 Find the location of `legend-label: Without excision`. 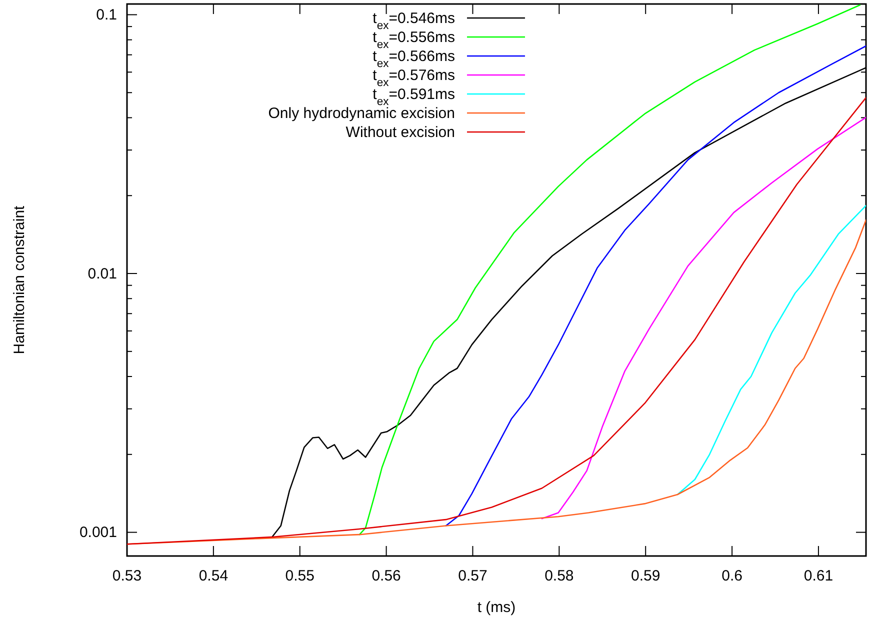

legend-label: Without excision is located at coordinates (400, 132).